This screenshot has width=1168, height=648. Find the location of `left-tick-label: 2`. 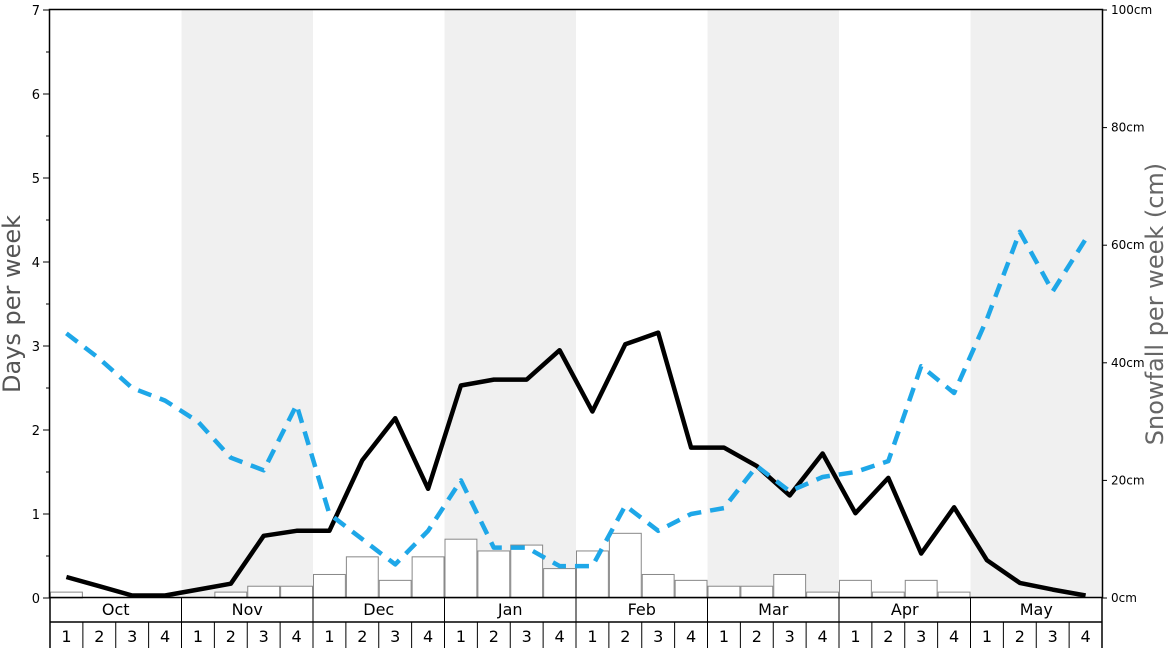

left-tick-label: 2 is located at coordinates (36, 431).